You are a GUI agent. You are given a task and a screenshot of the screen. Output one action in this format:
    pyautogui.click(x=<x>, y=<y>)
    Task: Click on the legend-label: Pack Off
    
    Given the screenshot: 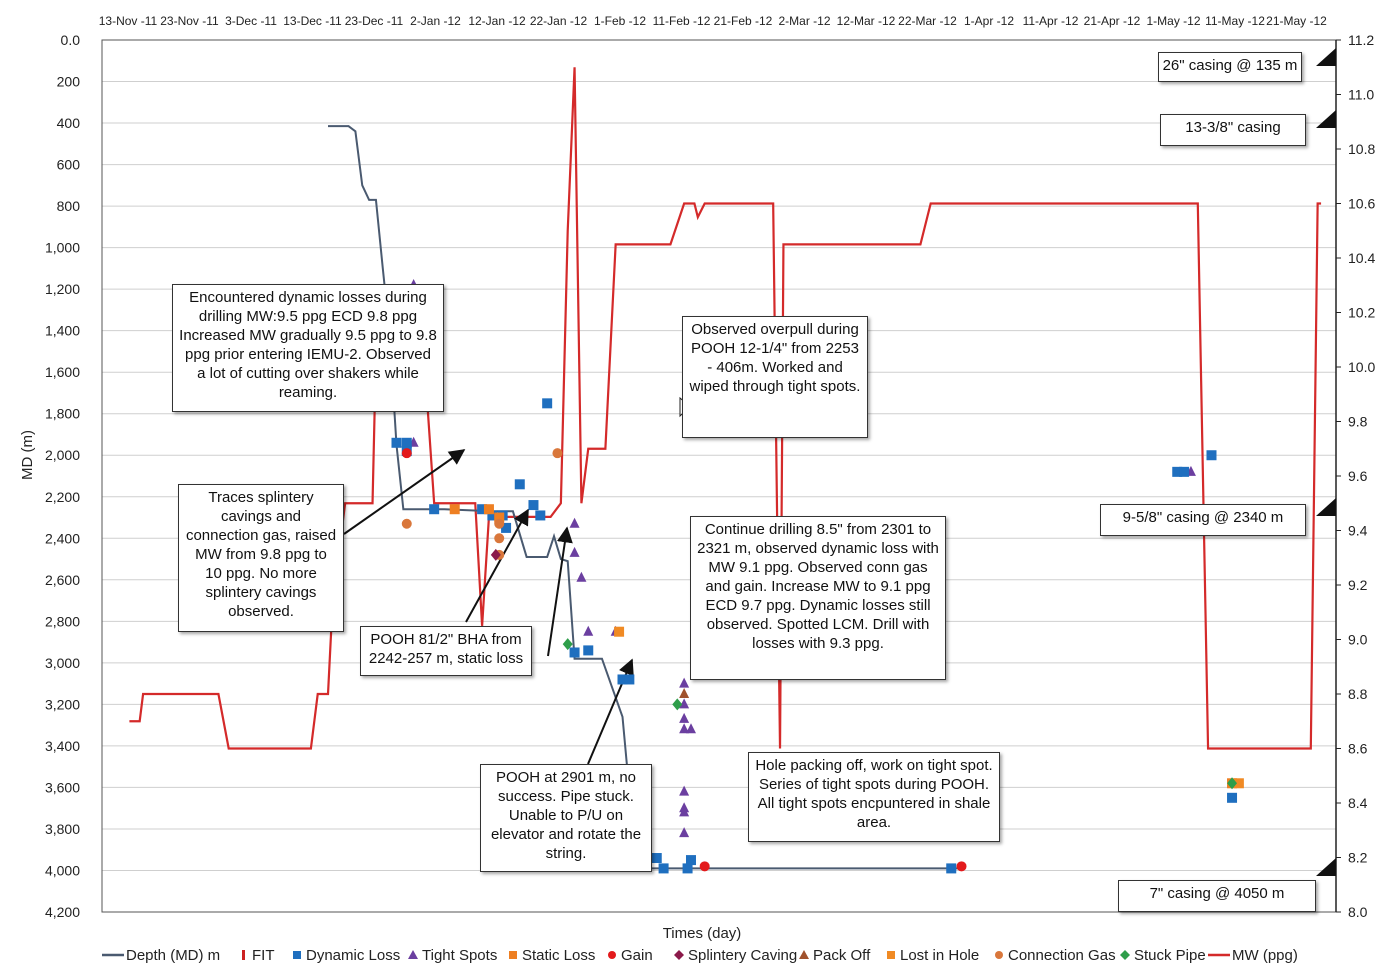 What is the action you would take?
    pyautogui.click(x=842, y=955)
    